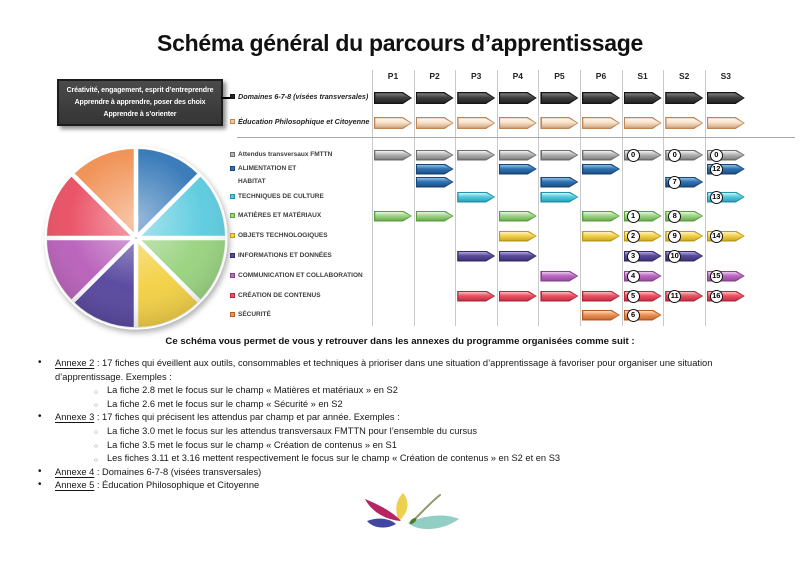 The width and height of the screenshot is (800, 565). What do you see at coordinates (633, 315) in the screenshot?
I see `fiche-number-badge: 6` at bounding box center [633, 315].